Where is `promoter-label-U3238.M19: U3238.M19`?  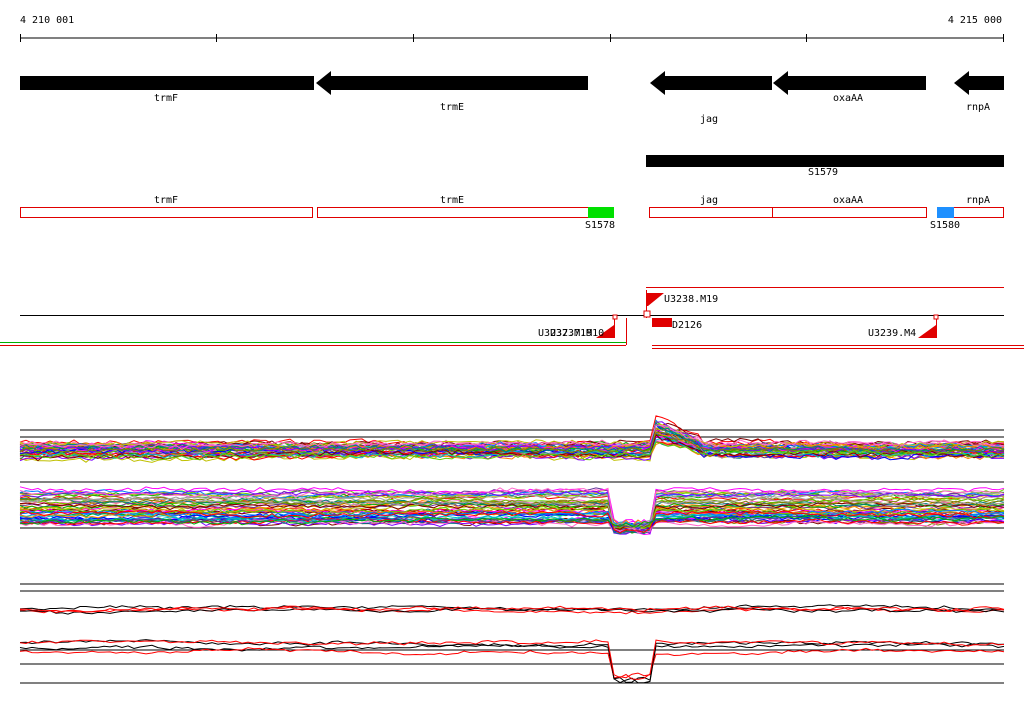
promoter-label-U3238.M19: U3238.M19 is located at coordinates (691, 299).